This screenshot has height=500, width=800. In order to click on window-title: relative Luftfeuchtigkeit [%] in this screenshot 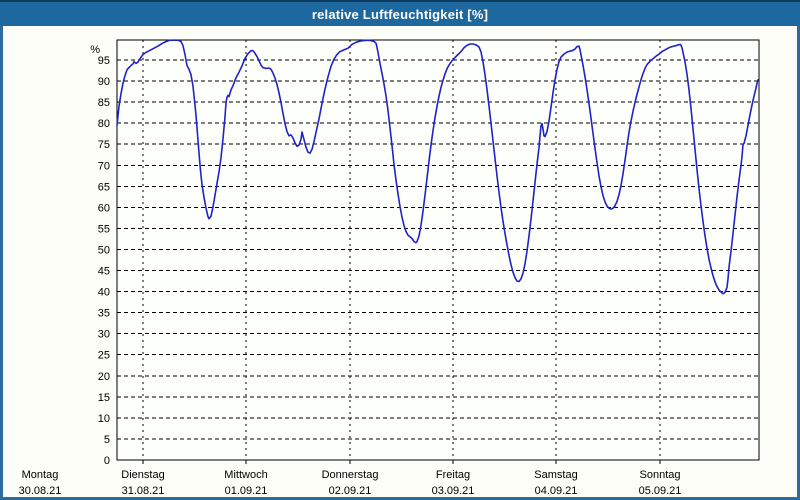, I will do `click(400, 14)`.